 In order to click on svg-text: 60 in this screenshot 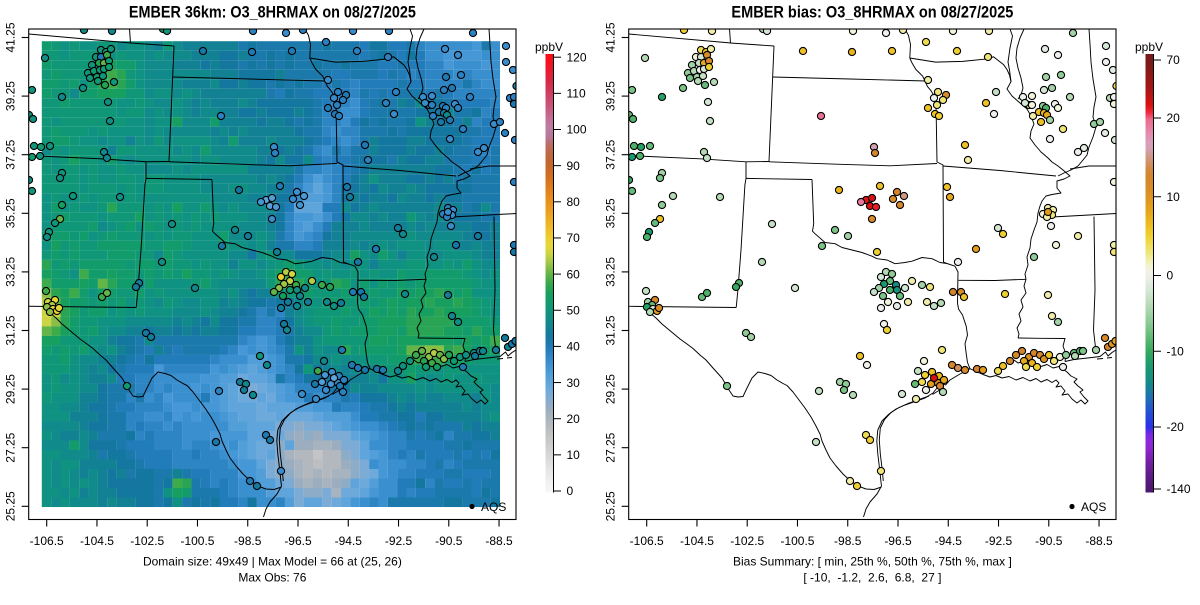, I will do `click(574, 274)`.